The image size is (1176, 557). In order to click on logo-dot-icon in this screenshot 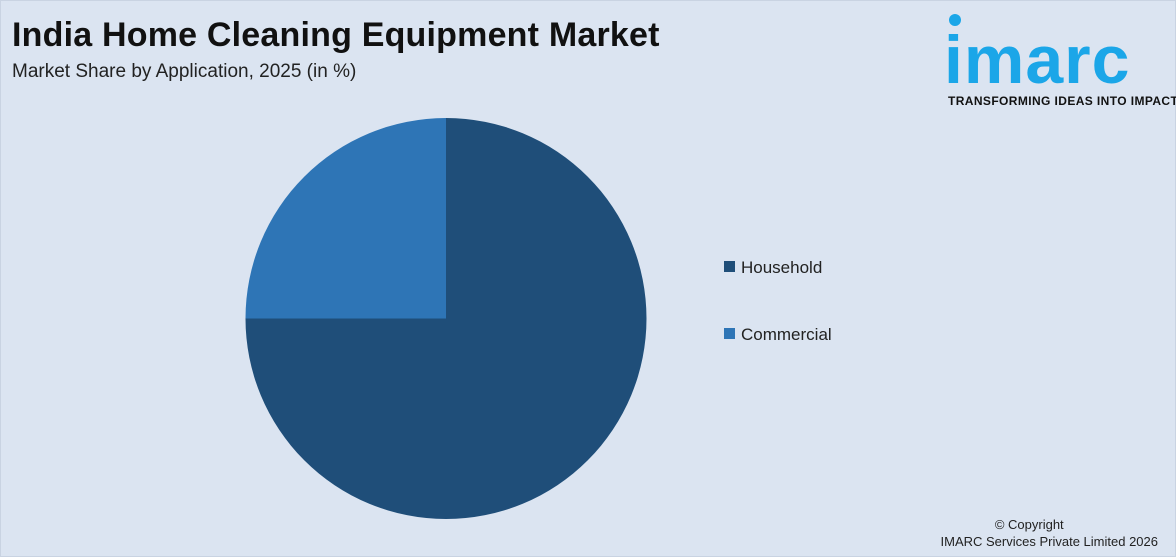, I will do `click(955, 20)`.